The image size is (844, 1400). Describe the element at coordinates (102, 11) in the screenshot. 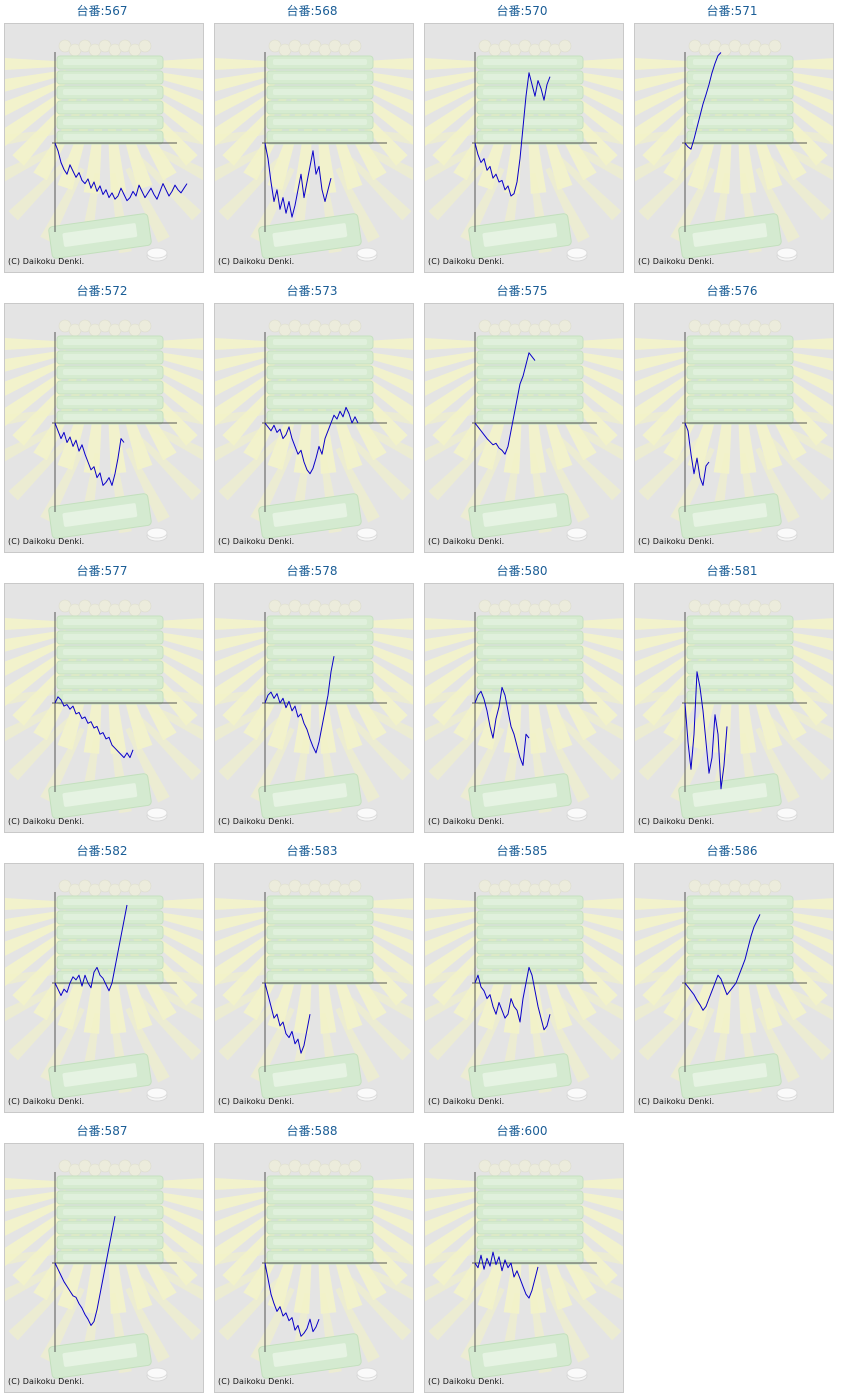

I see `machine-number-title: 台番:567` at that location.